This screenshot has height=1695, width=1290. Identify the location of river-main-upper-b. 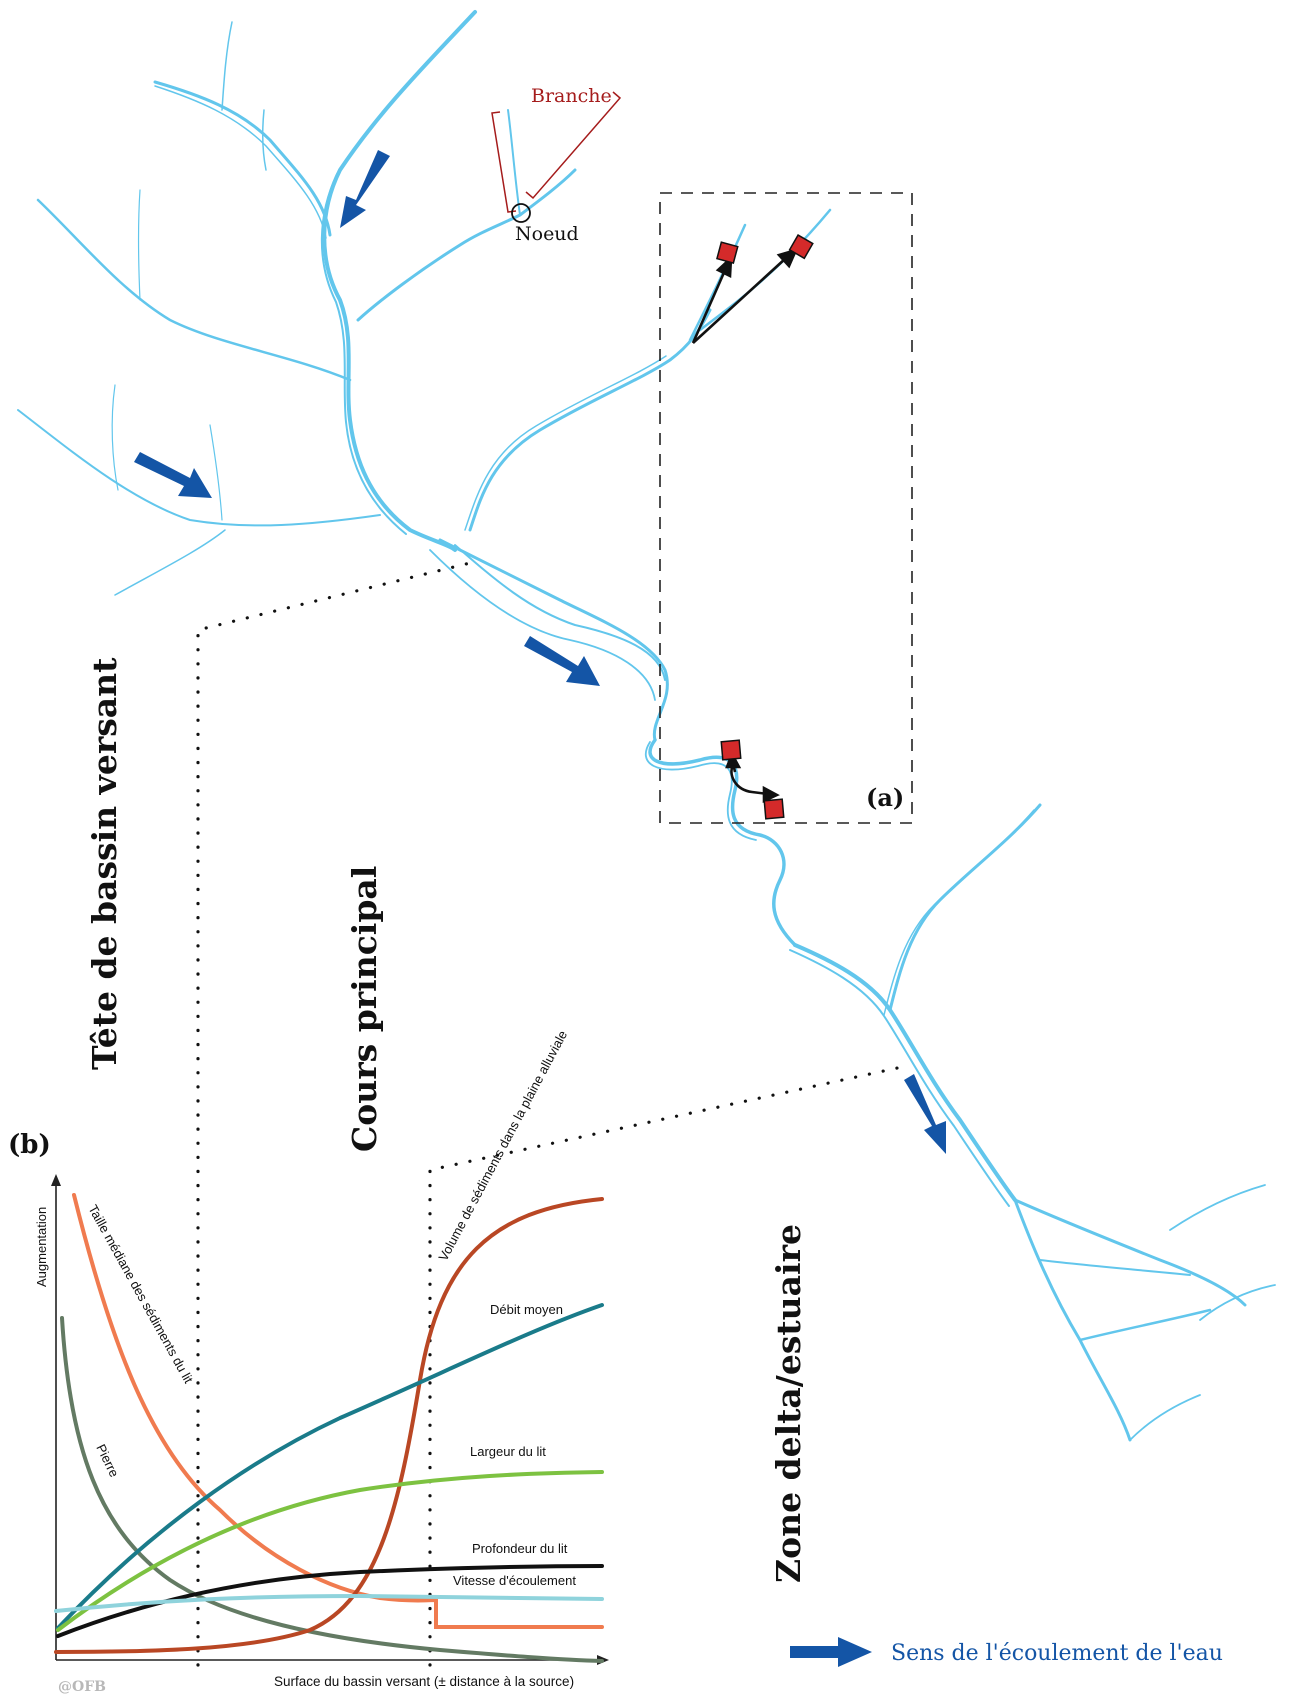
(396, 274).